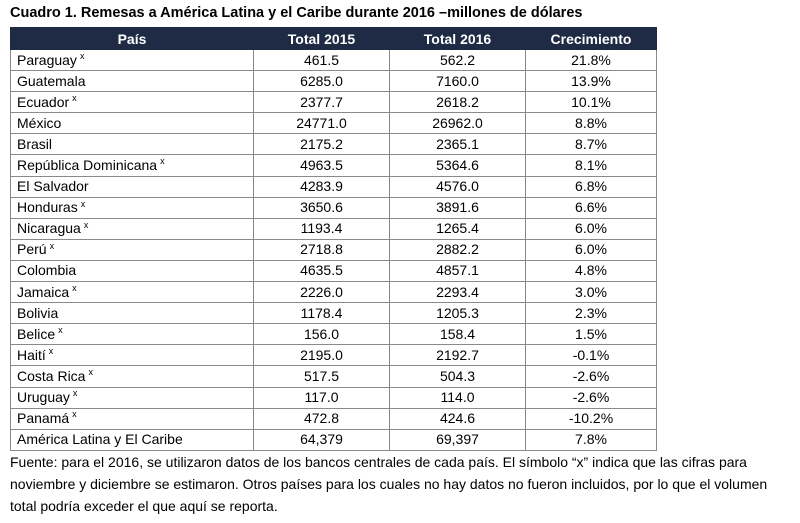 This screenshot has width=800, height=523. I want to click on country-cell: Belice x, so click(132, 334).